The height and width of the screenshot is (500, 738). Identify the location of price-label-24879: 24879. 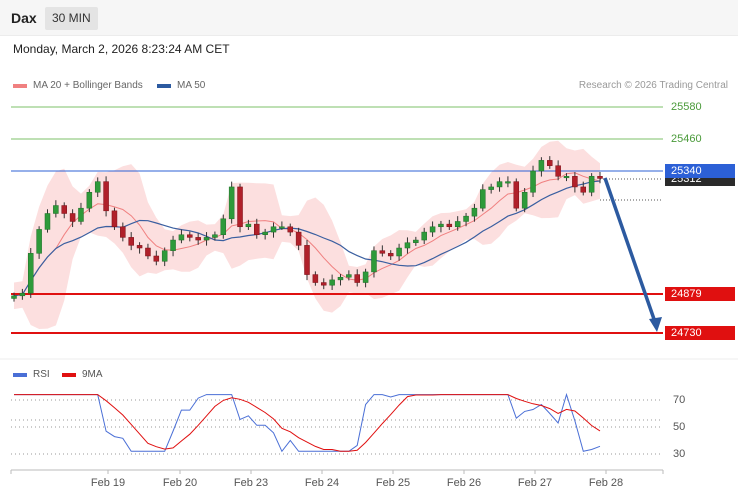
(700, 294).